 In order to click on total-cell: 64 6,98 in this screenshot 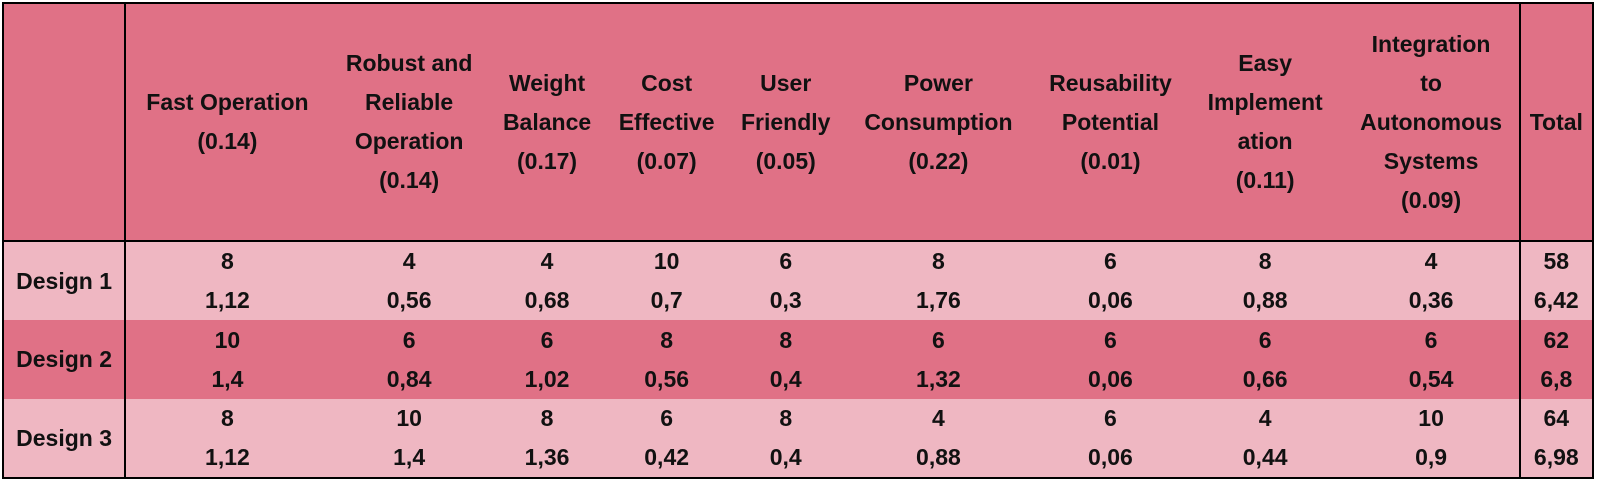, I will do `click(1555, 438)`.